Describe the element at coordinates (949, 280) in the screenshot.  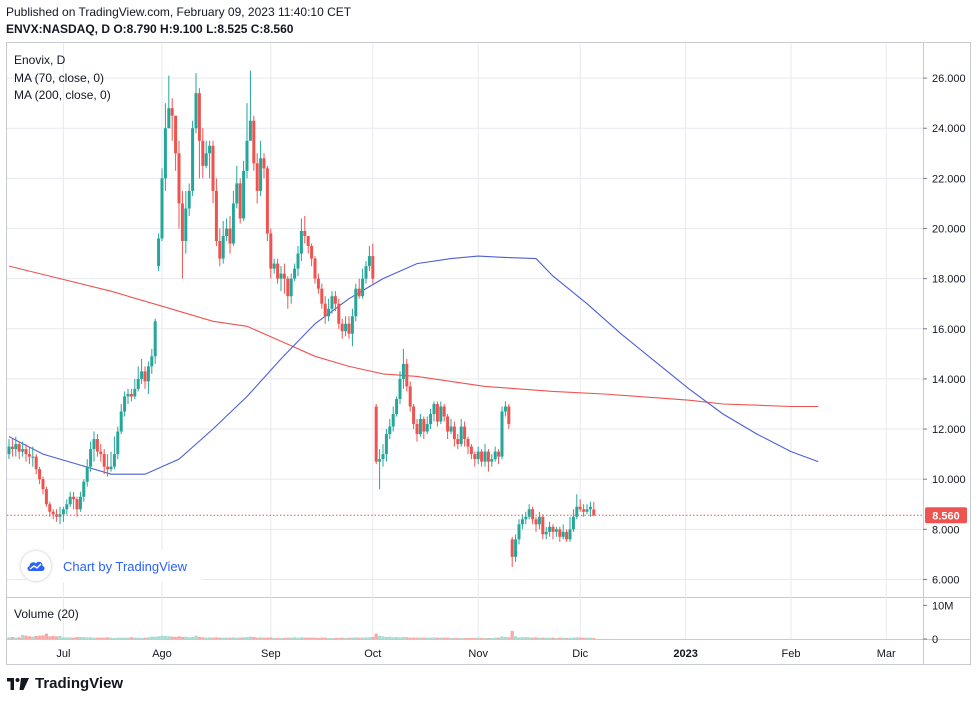
I see `price-tick-label: 18.000` at that location.